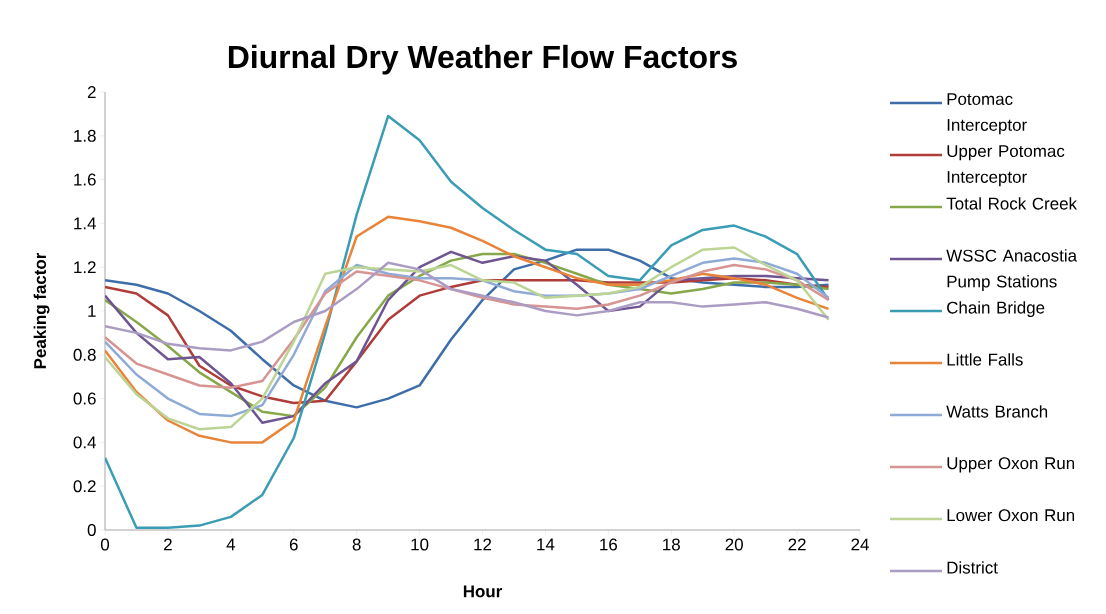  What do you see at coordinates (860, 544) in the screenshot?
I see `x-tick-label: 24` at bounding box center [860, 544].